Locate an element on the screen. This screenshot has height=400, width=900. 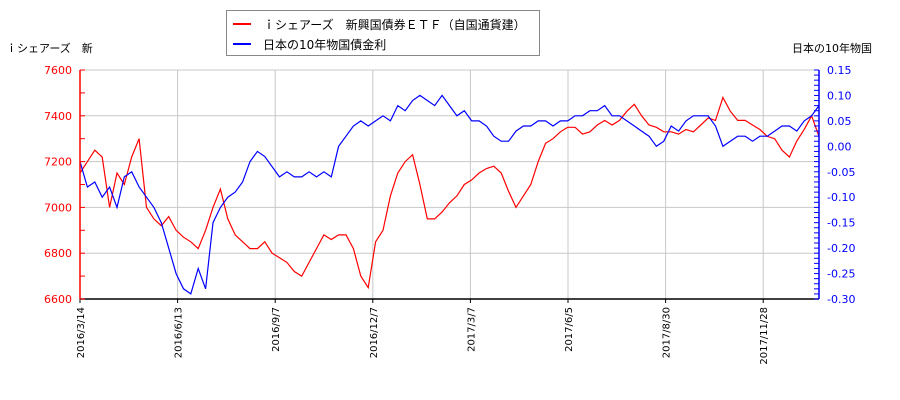
x-tick-label: 2016/6/13 is located at coordinates (179, 332).